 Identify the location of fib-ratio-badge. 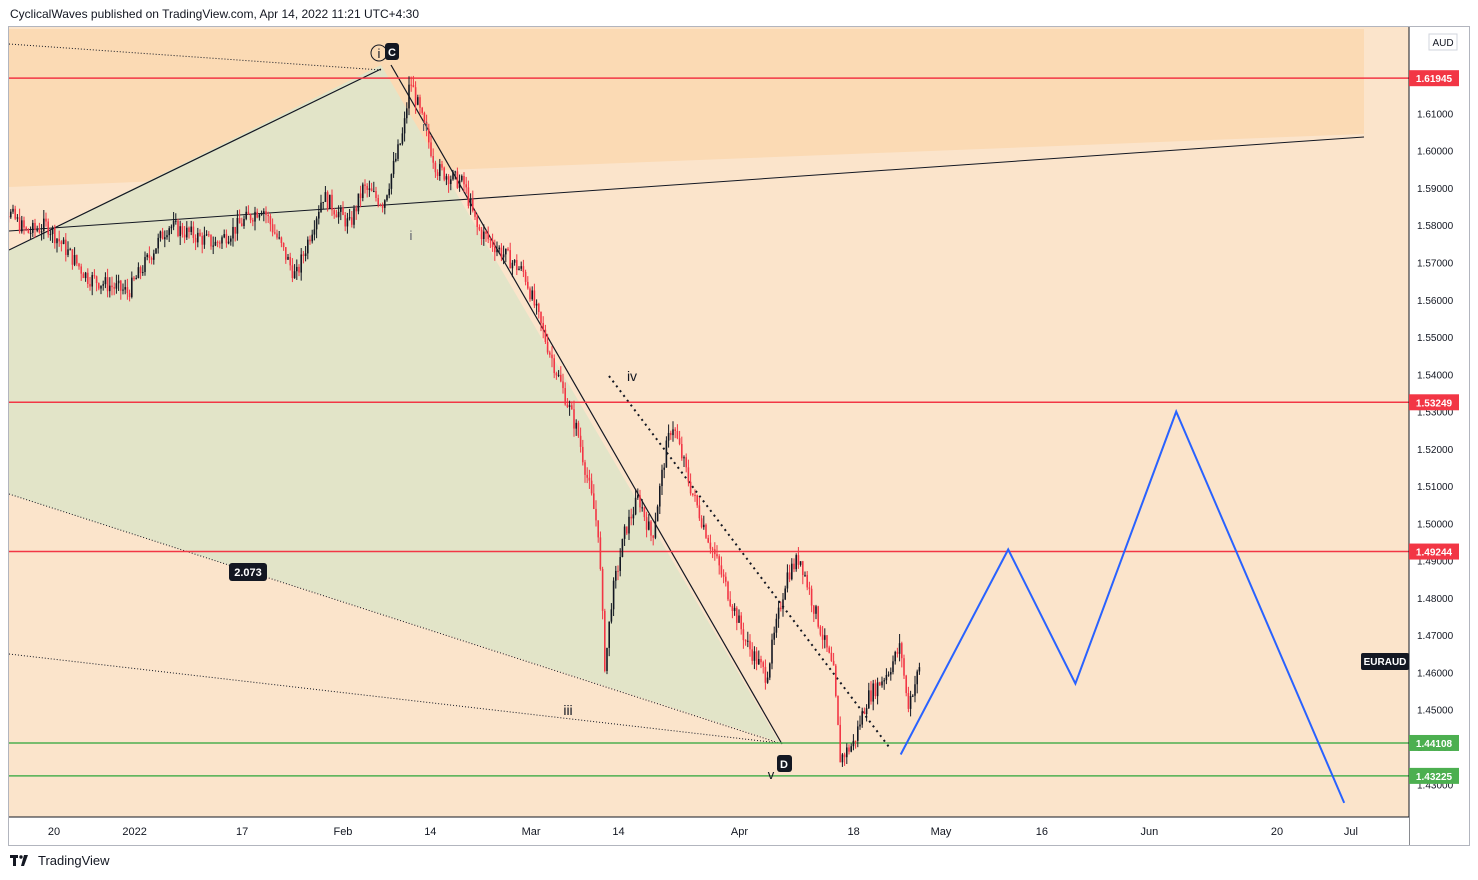
(248, 572).